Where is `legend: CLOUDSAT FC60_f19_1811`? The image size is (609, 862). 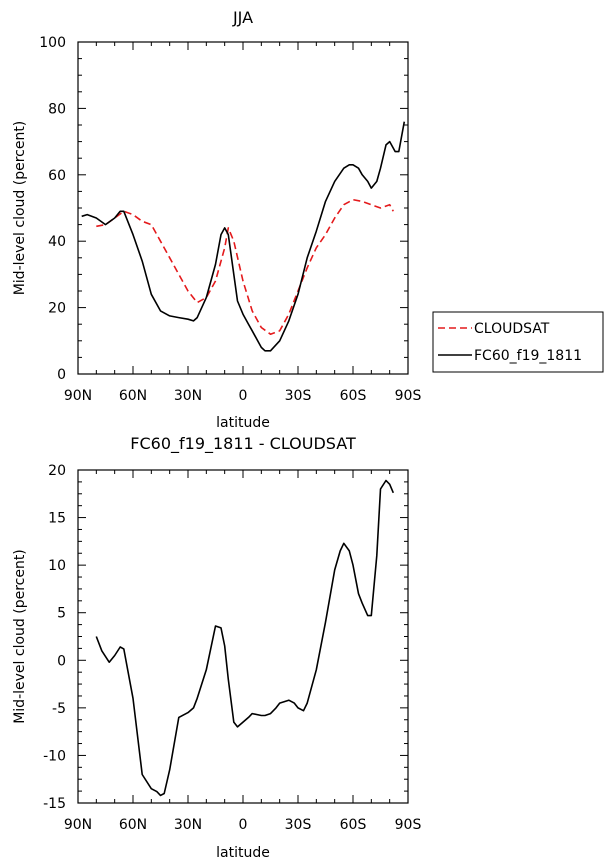 legend: CLOUDSAT FC60_f19_1811 is located at coordinates (518, 342).